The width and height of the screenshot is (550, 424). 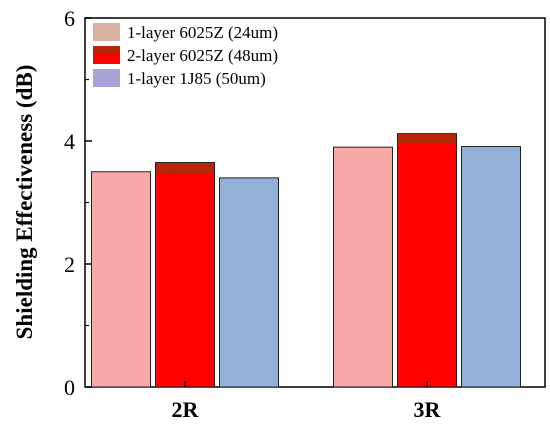 I want to click on x-tick-label-2r: 2R, so click(x=186, y=409).